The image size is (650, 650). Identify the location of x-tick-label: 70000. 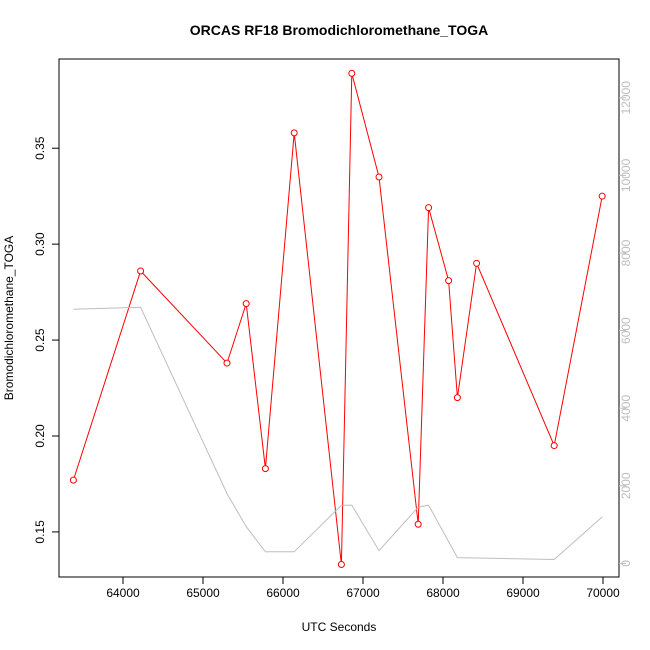
(603, 593).